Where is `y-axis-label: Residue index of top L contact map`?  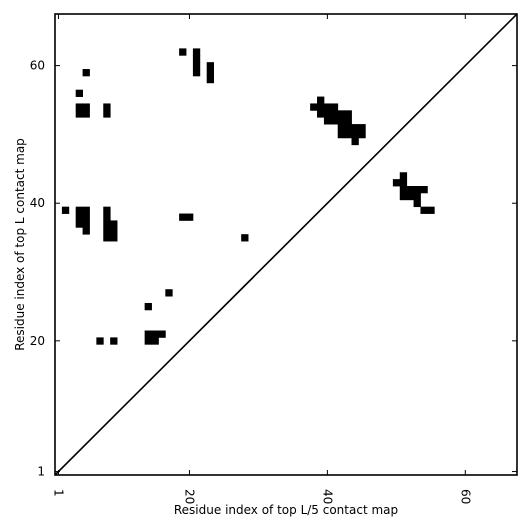 y-axis-label: Residue index of top L contact map is located at coordinates (20, 244).